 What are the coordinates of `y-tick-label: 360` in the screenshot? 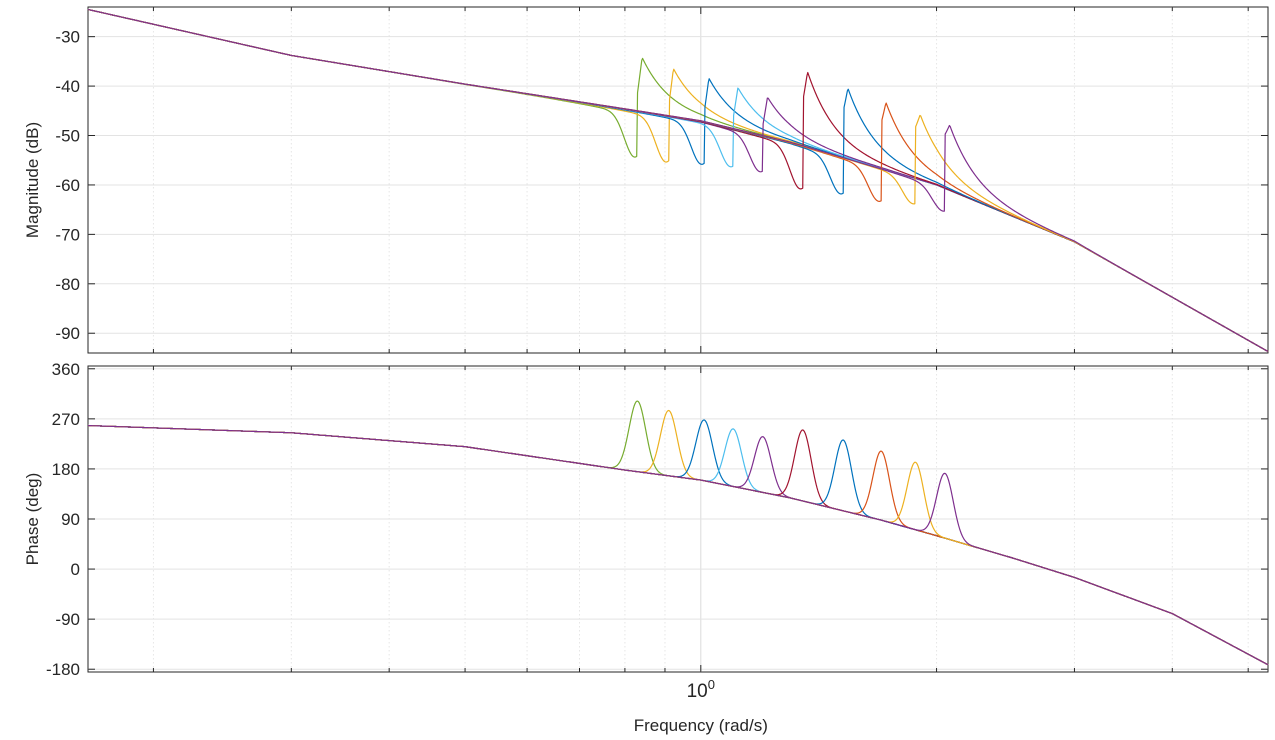 It's located at (66, 369).